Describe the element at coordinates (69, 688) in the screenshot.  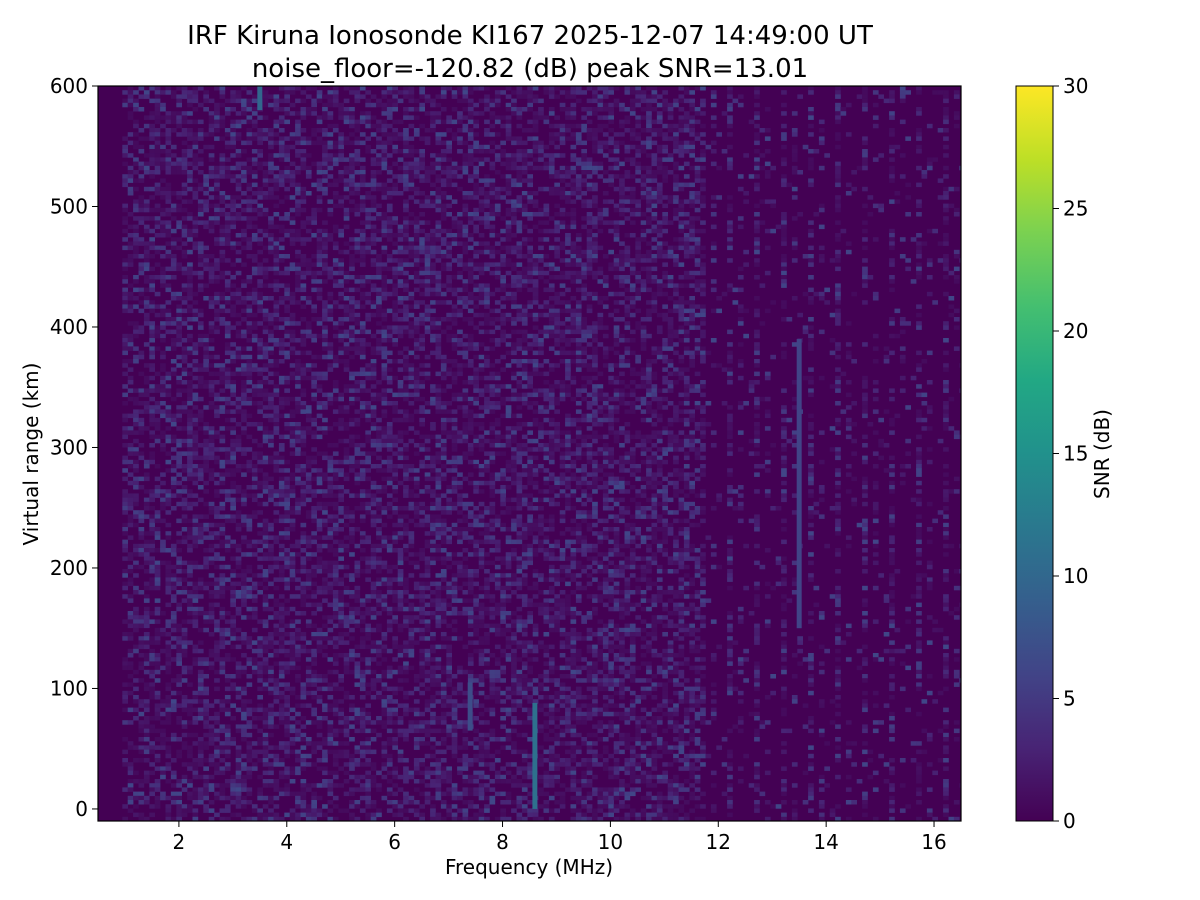
I see `y-tick-label: 100` at that location.